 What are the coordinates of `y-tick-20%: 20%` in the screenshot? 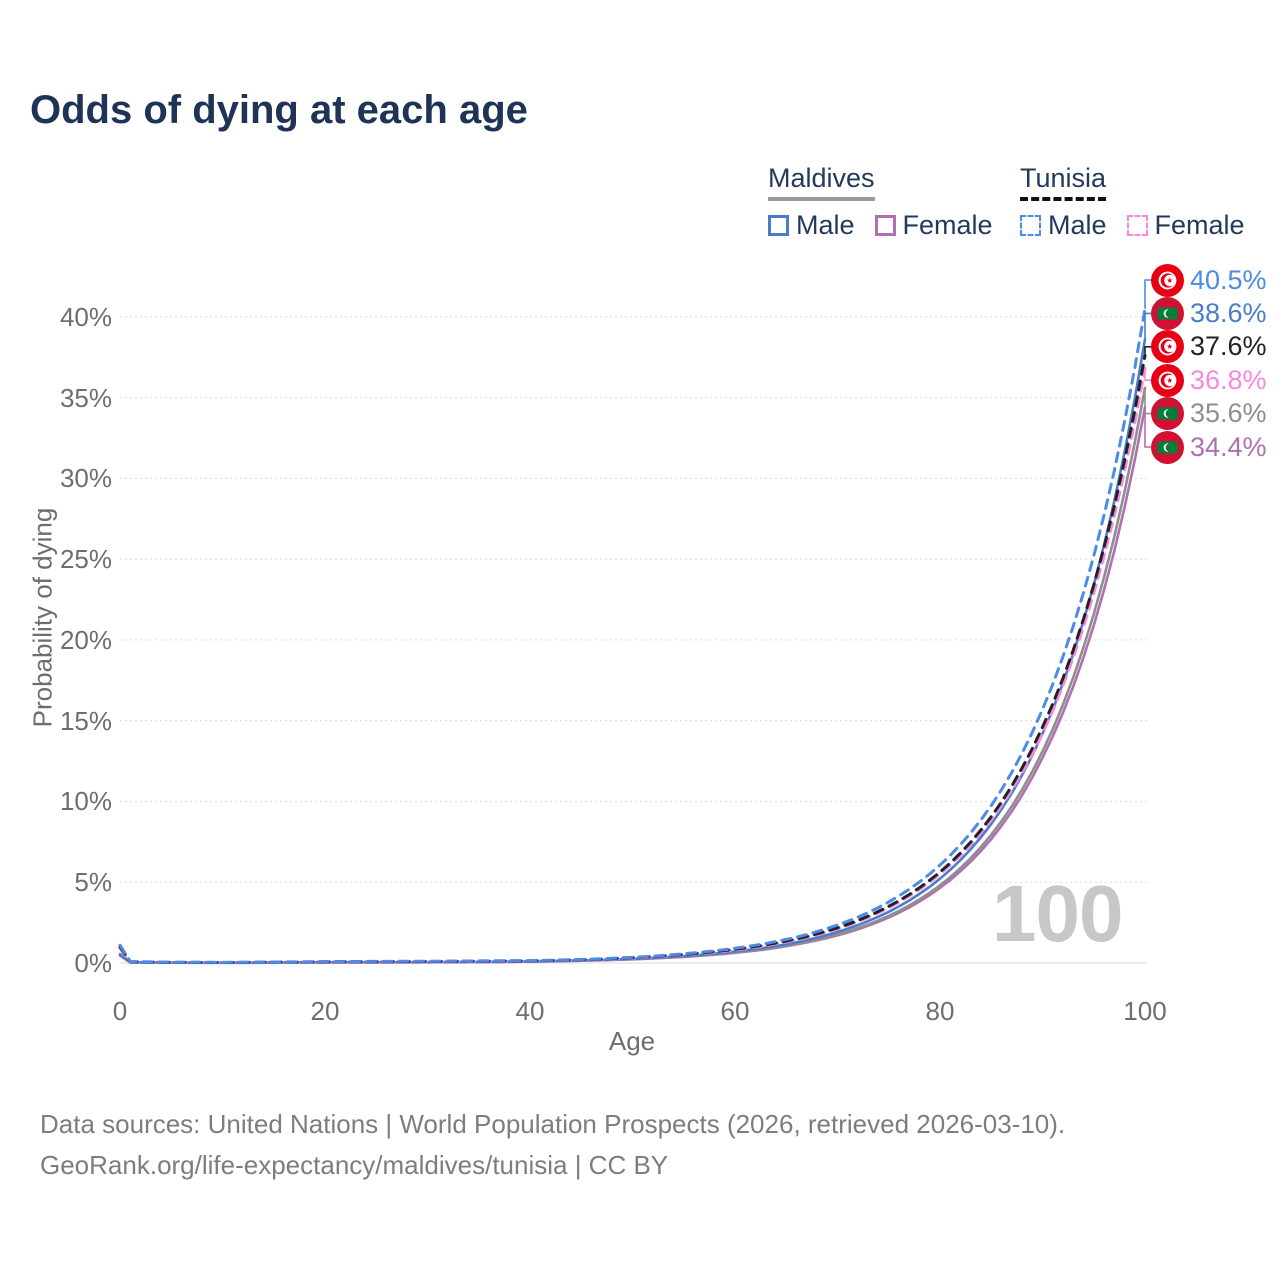 It's located at (85, 639).